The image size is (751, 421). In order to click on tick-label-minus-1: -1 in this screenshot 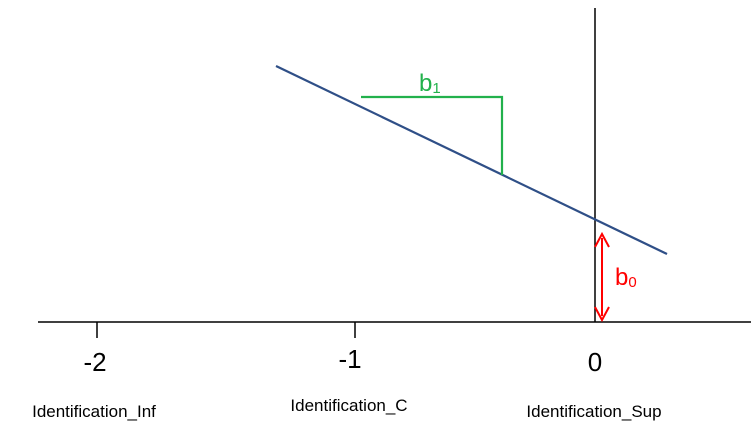, I will do `click(349, 359)`.